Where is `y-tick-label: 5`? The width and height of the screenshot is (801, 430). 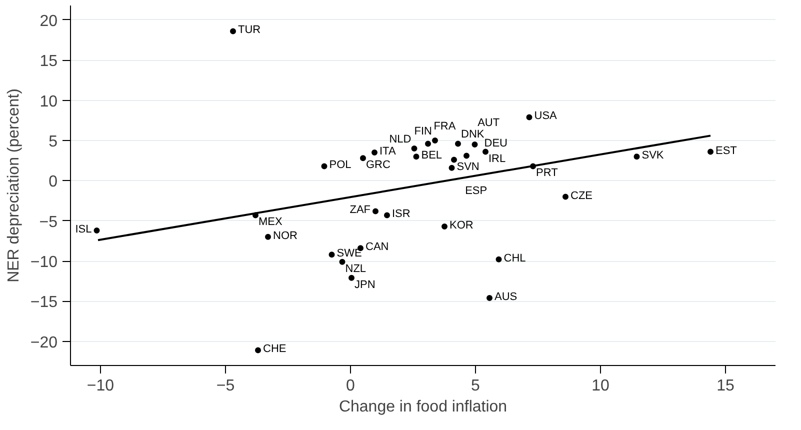
y-tick-label: 5 is located at coordinates (53, 142).